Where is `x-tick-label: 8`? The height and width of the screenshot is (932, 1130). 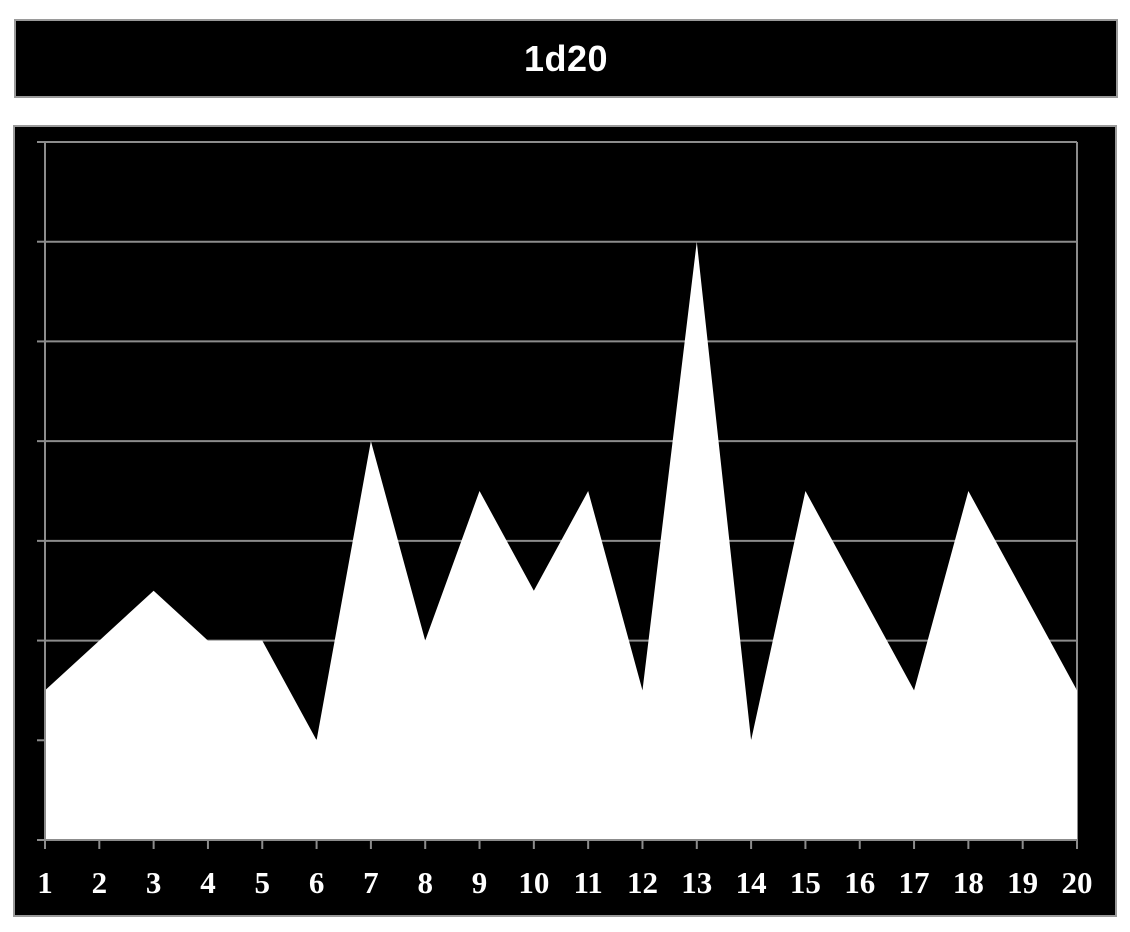 x-tick-label: 8 is located at coordinates (425, 882).